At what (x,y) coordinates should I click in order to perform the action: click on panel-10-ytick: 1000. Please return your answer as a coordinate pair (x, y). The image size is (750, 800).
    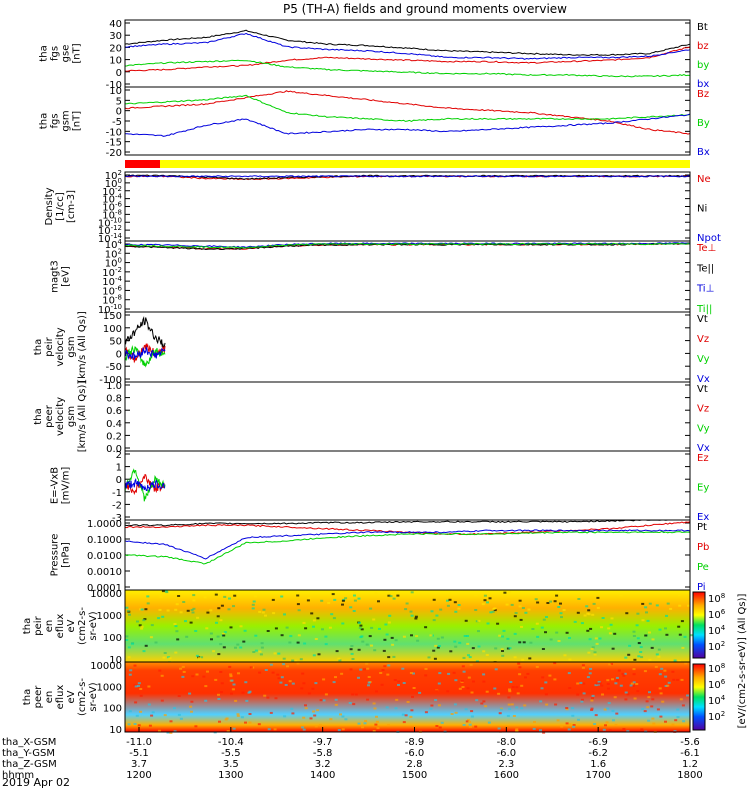
    Looking at the image, I should click on (109, 687).